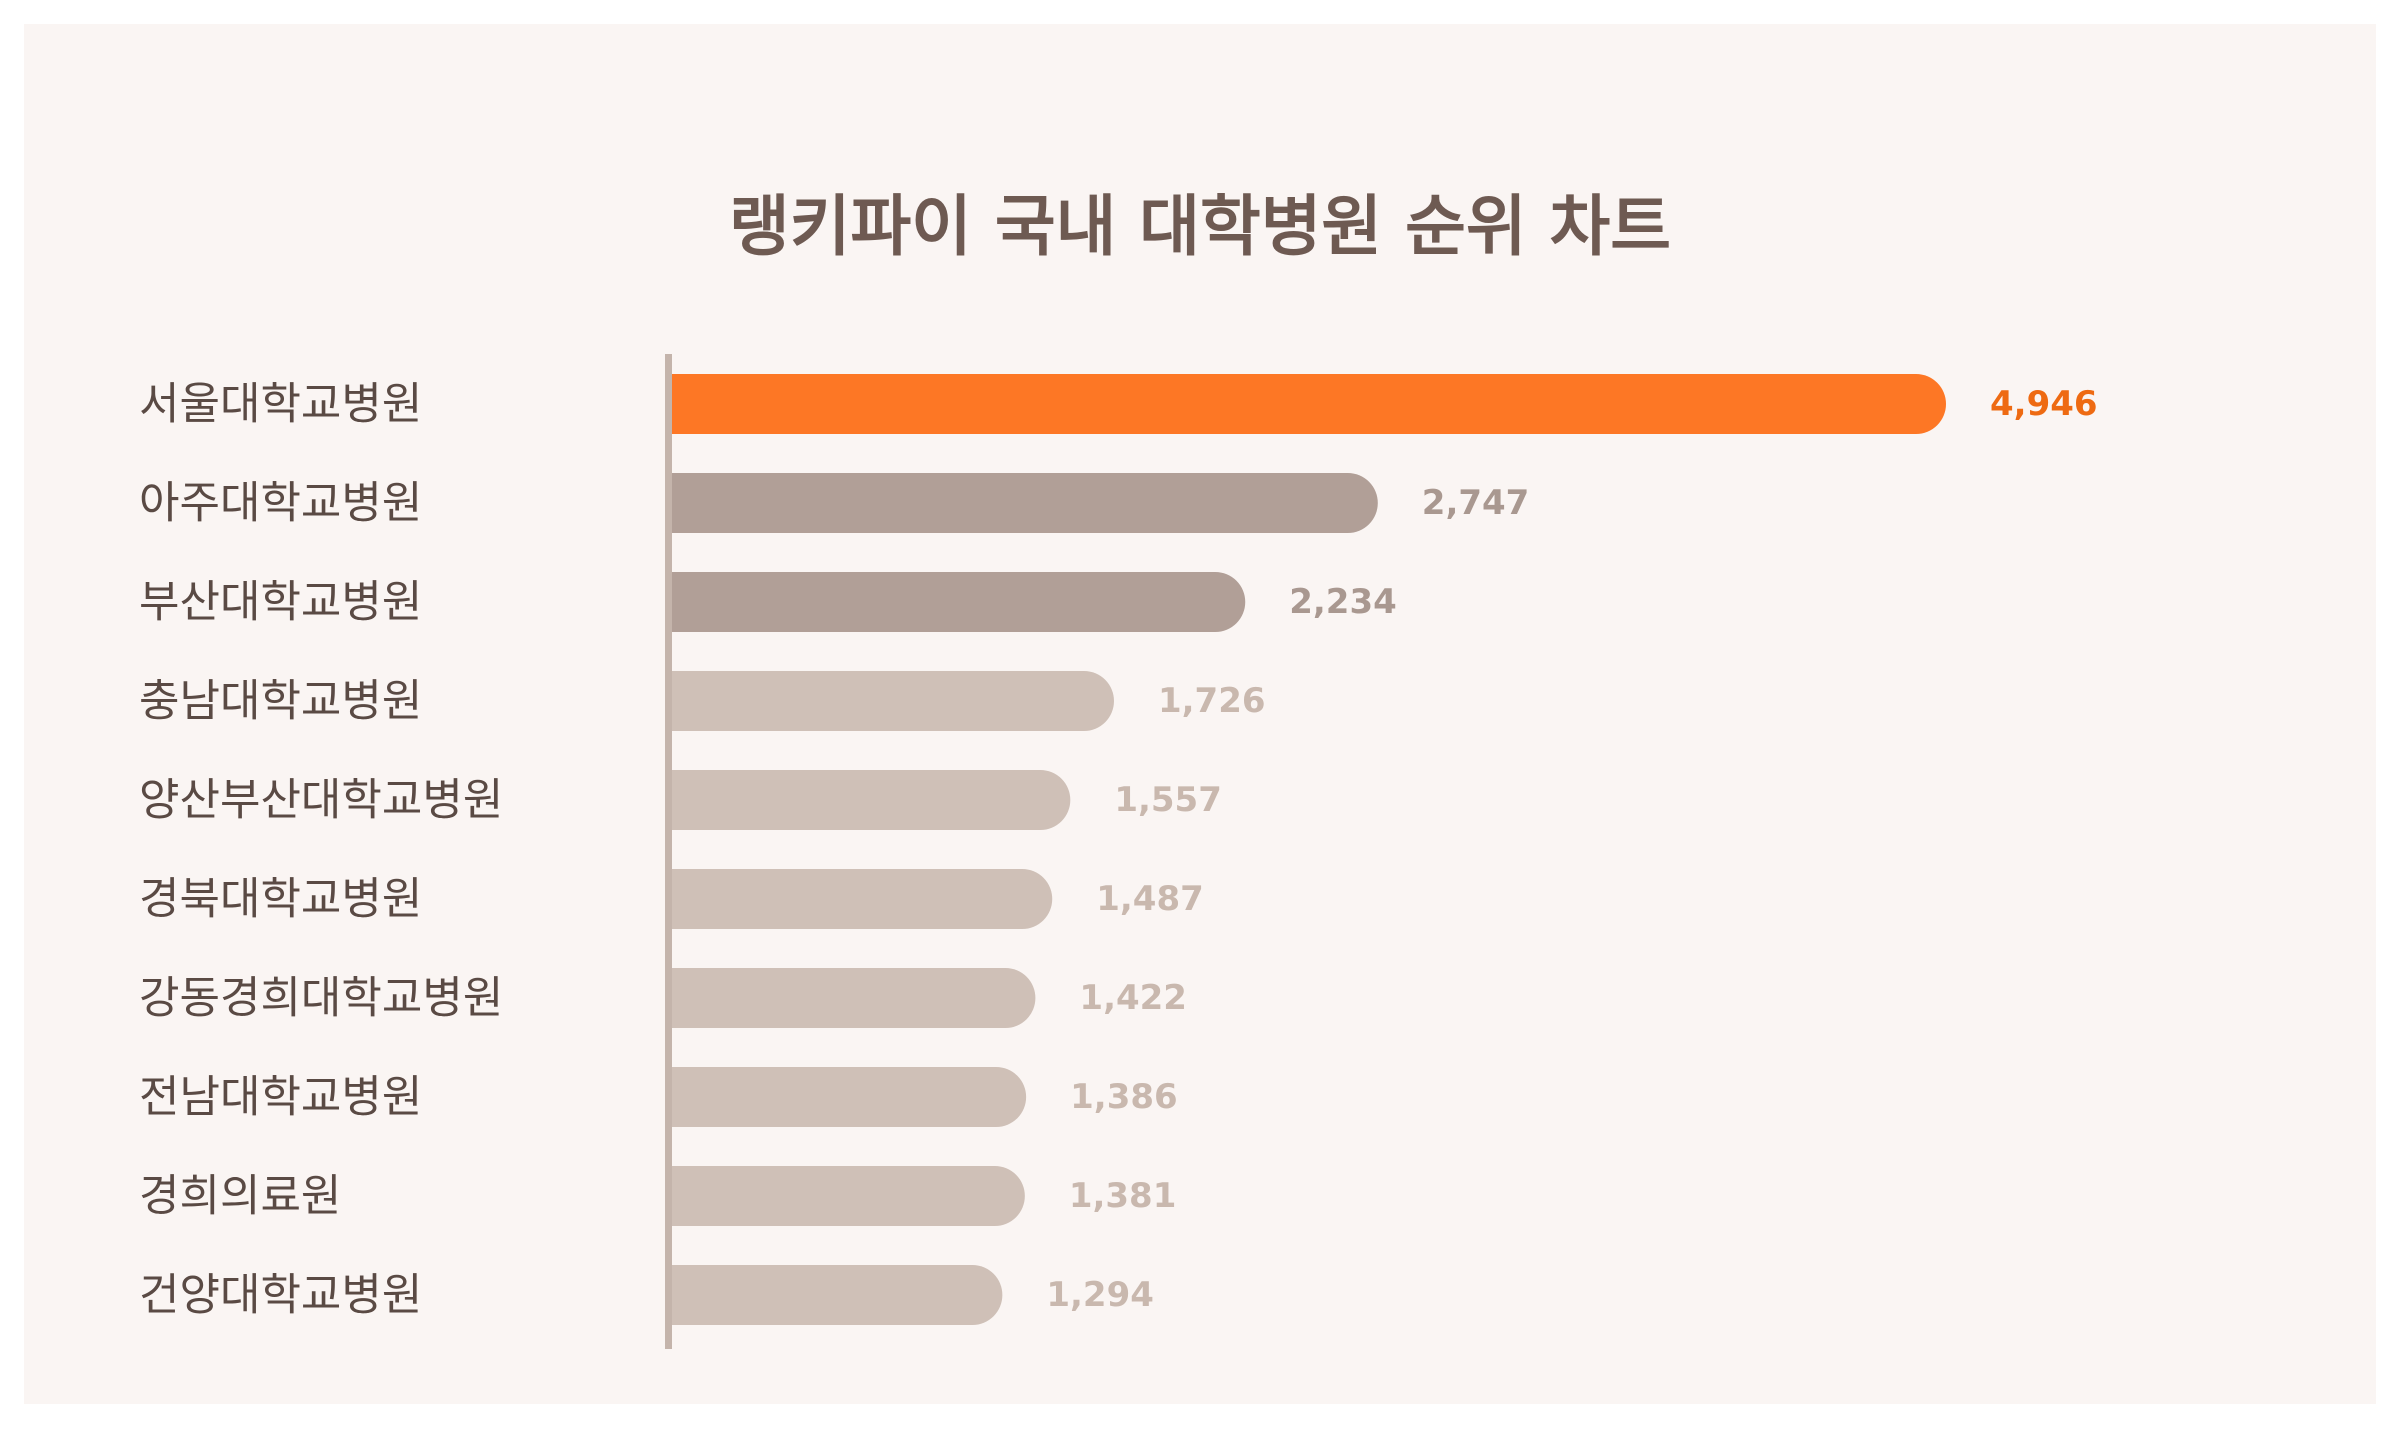 This screenshot has height=1440, width=2400. Describe the element at coordinates (240, 1196) in the screenshot. I see `category-label: 경희의료원` at that location.